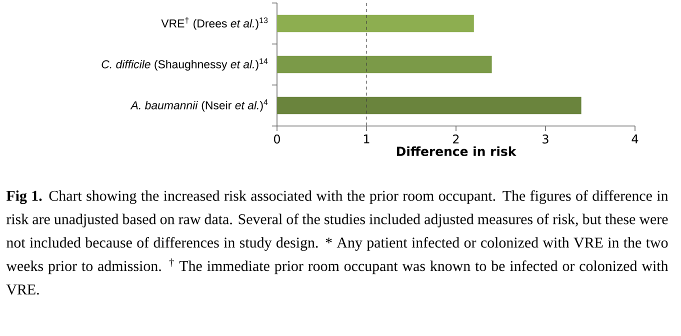 The image size is (681, 336). What do you see at coordinates (277, 139) in the screenshot?
I see `x-tick-label: 0` at bounding box center [277, 139].